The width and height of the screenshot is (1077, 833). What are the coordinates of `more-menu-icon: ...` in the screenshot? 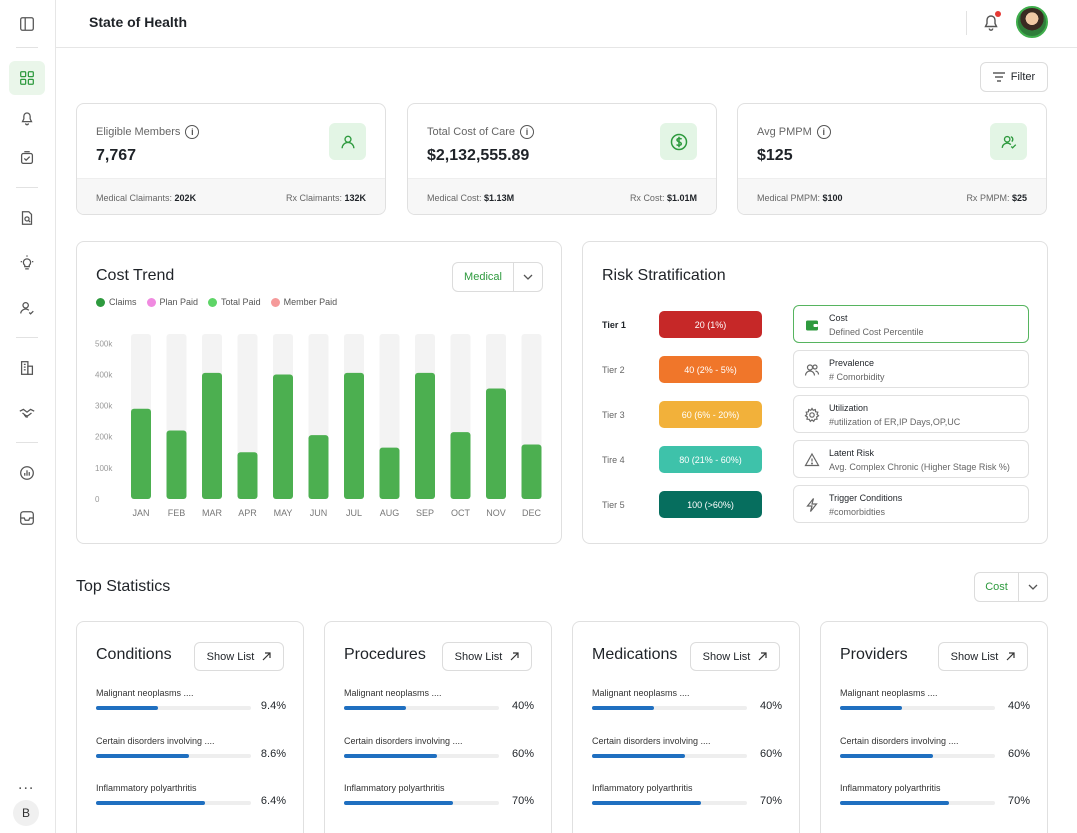 It's located at (26, 784).